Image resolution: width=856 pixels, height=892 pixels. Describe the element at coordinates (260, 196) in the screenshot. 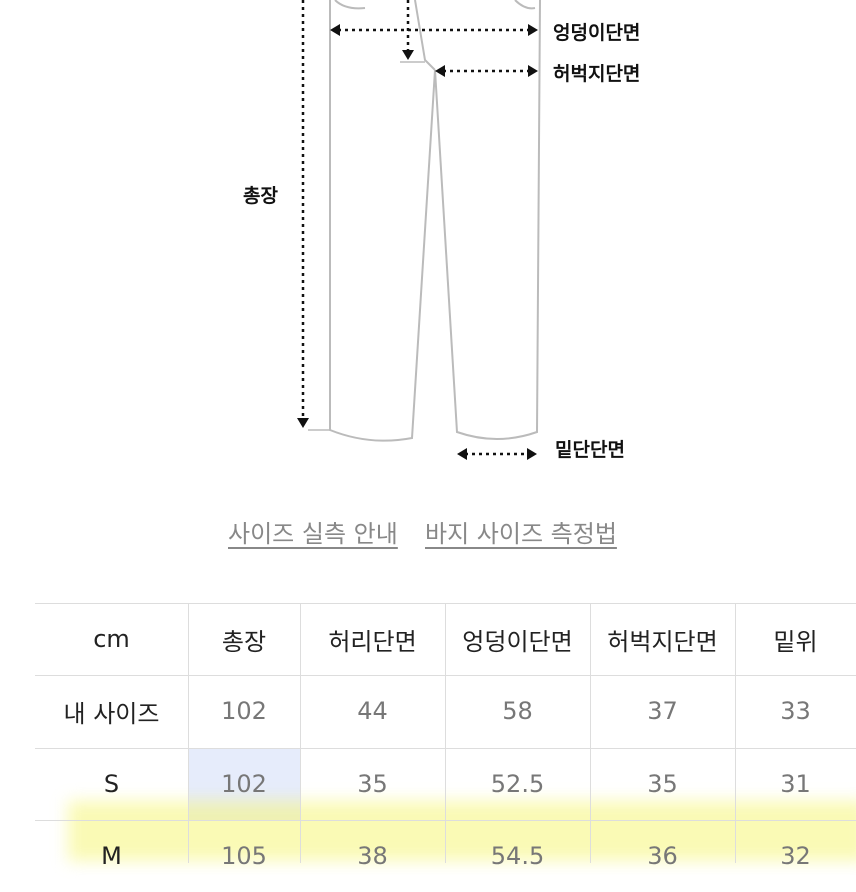

I see `label: 총장` at that location.